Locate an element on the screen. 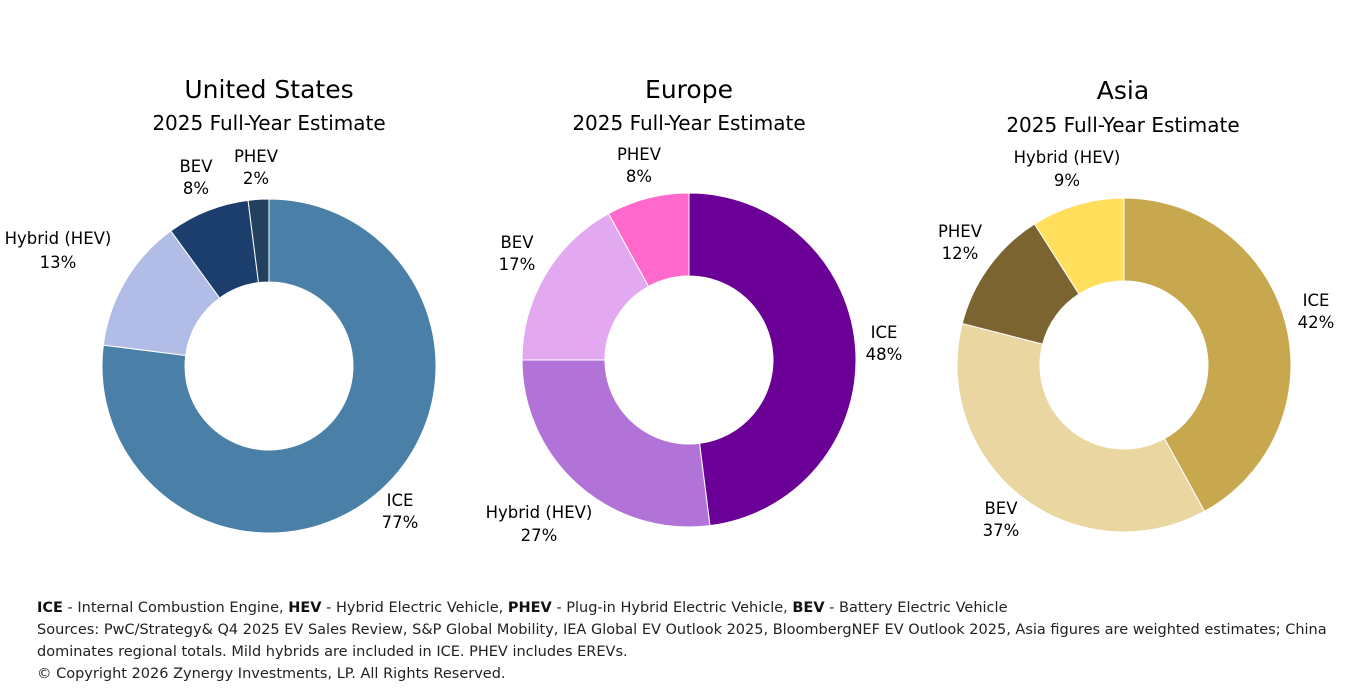 This screenshot has height=699, width=1366. chart-title: Asia is located at coordinates (1123, 90).